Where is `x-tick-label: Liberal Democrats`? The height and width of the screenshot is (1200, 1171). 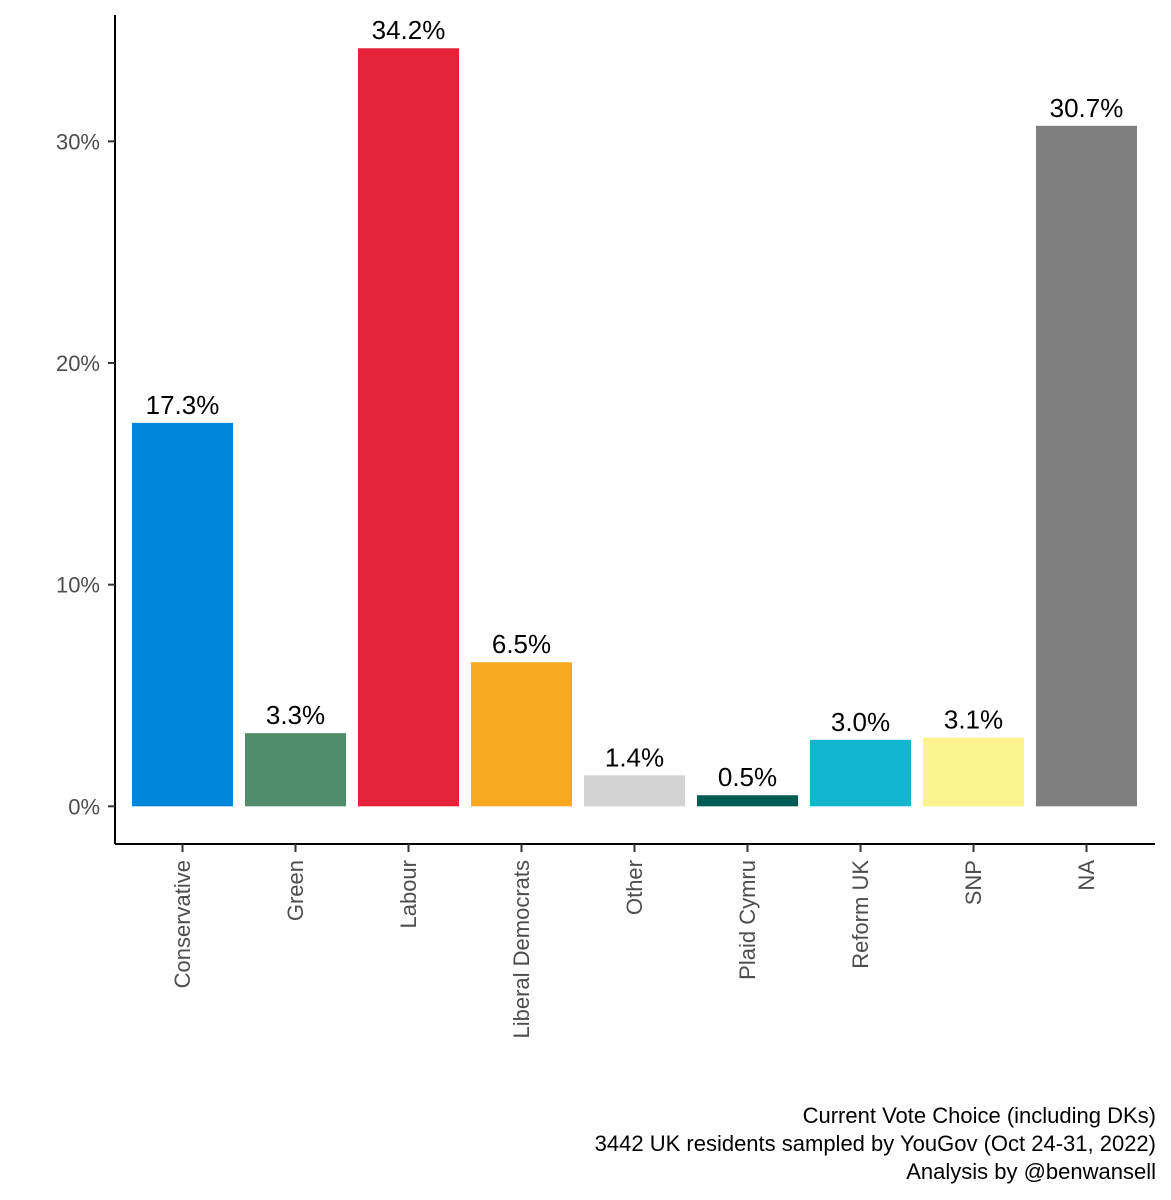
x-tick-label: Liberal Democrats is located at coordinates (521, 949).